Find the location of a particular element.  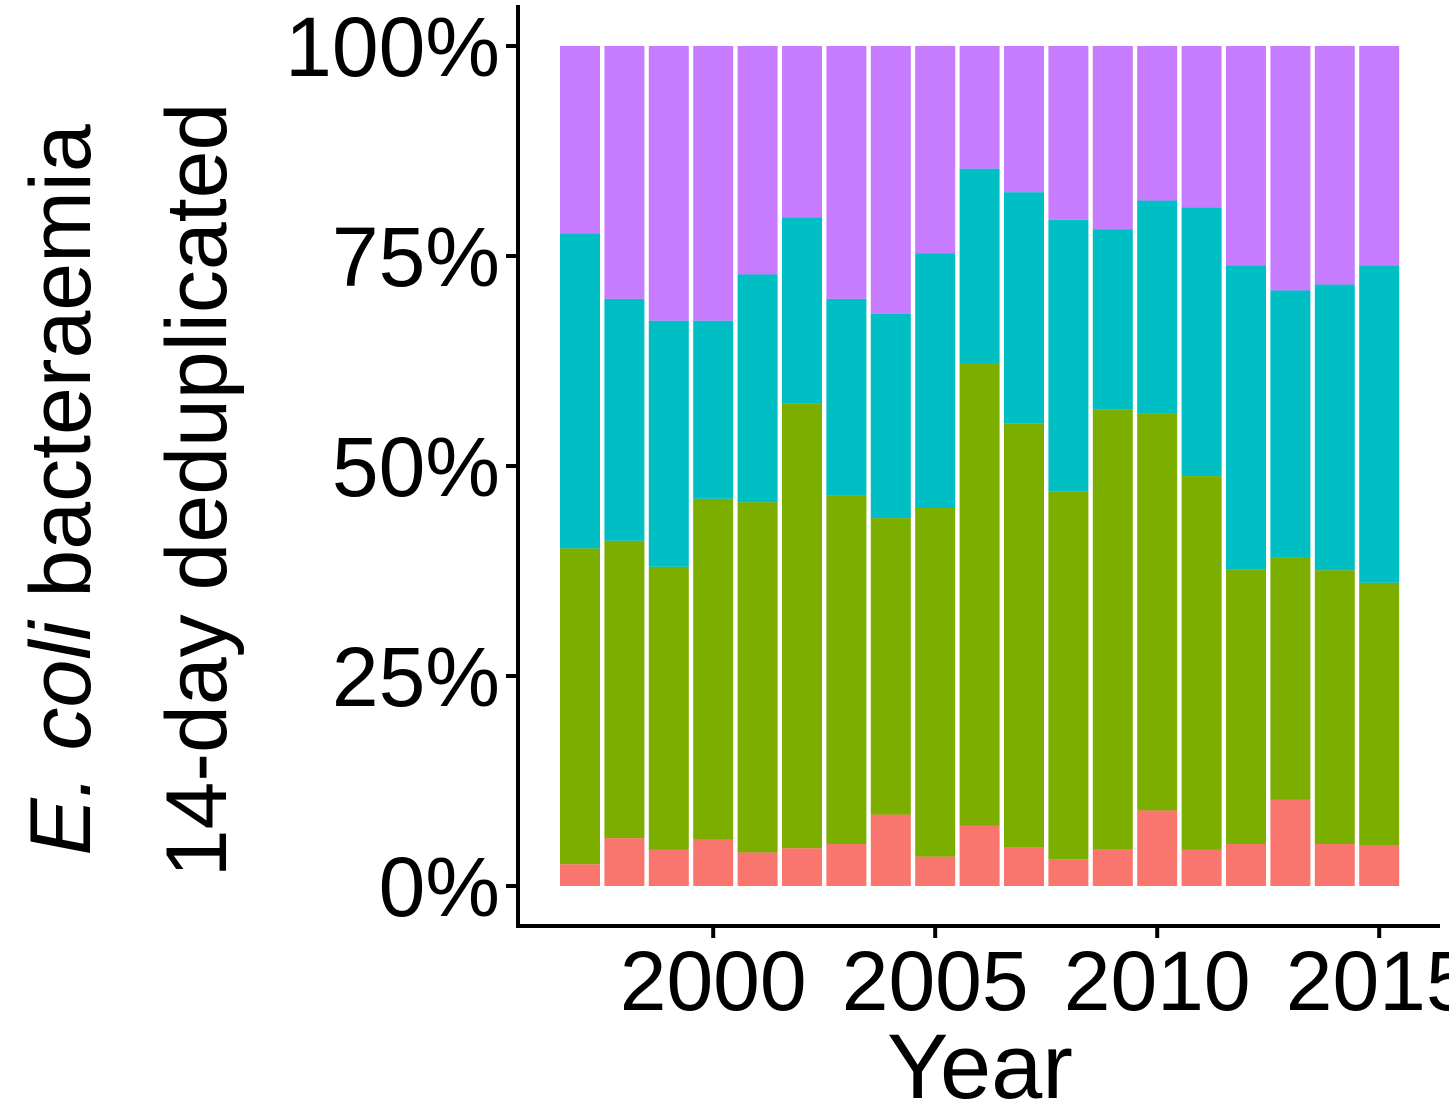

bar-stack-2000 is located at coordinates (713, 466).